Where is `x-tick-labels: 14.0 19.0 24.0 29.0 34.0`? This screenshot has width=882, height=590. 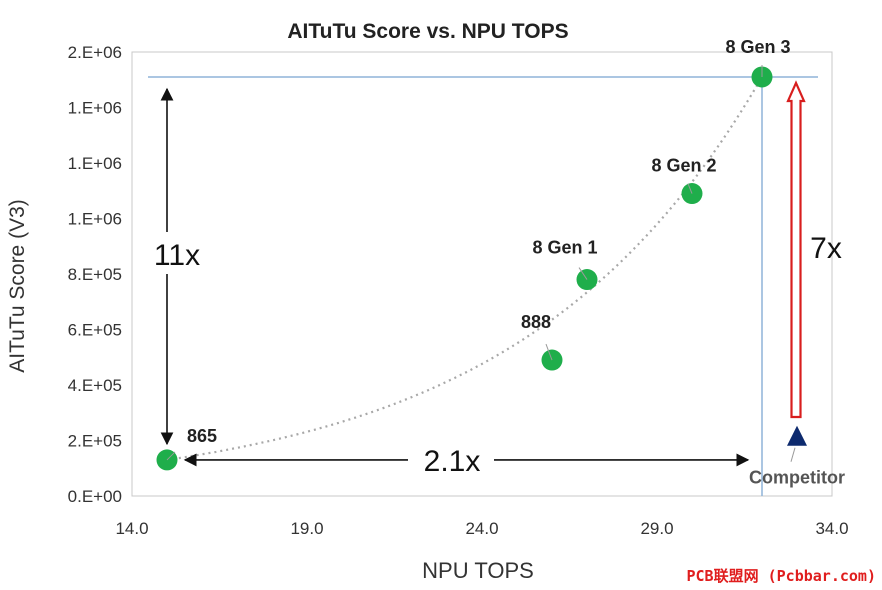 x-tick-labels: 14.0 19.0 24.0 29.0 34.0 is located at coordinates (481, 528).